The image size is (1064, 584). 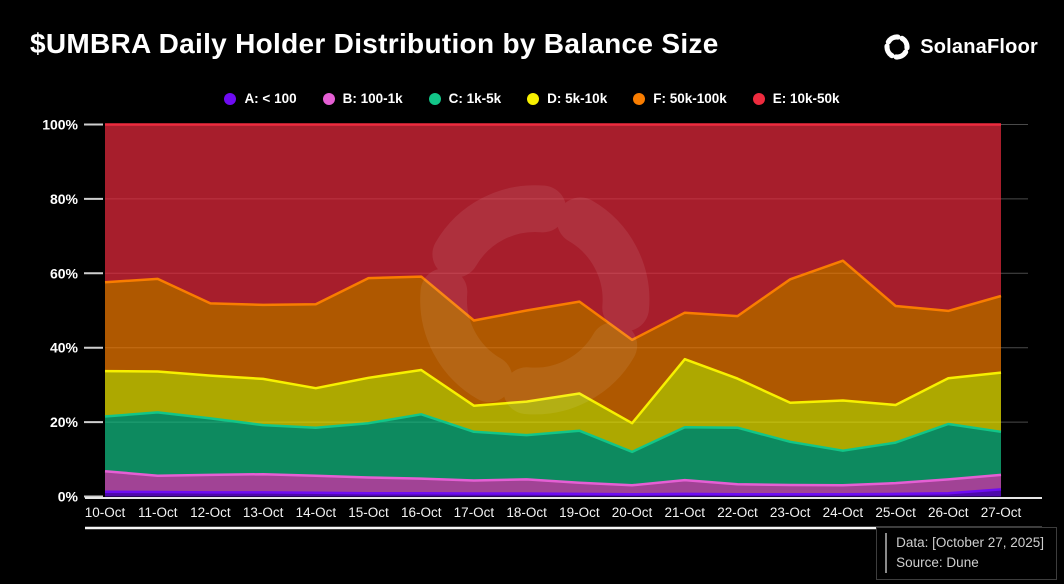 I want to click on footer-data-date: Data: [October 27, 2025], so click(x=970, y=542).